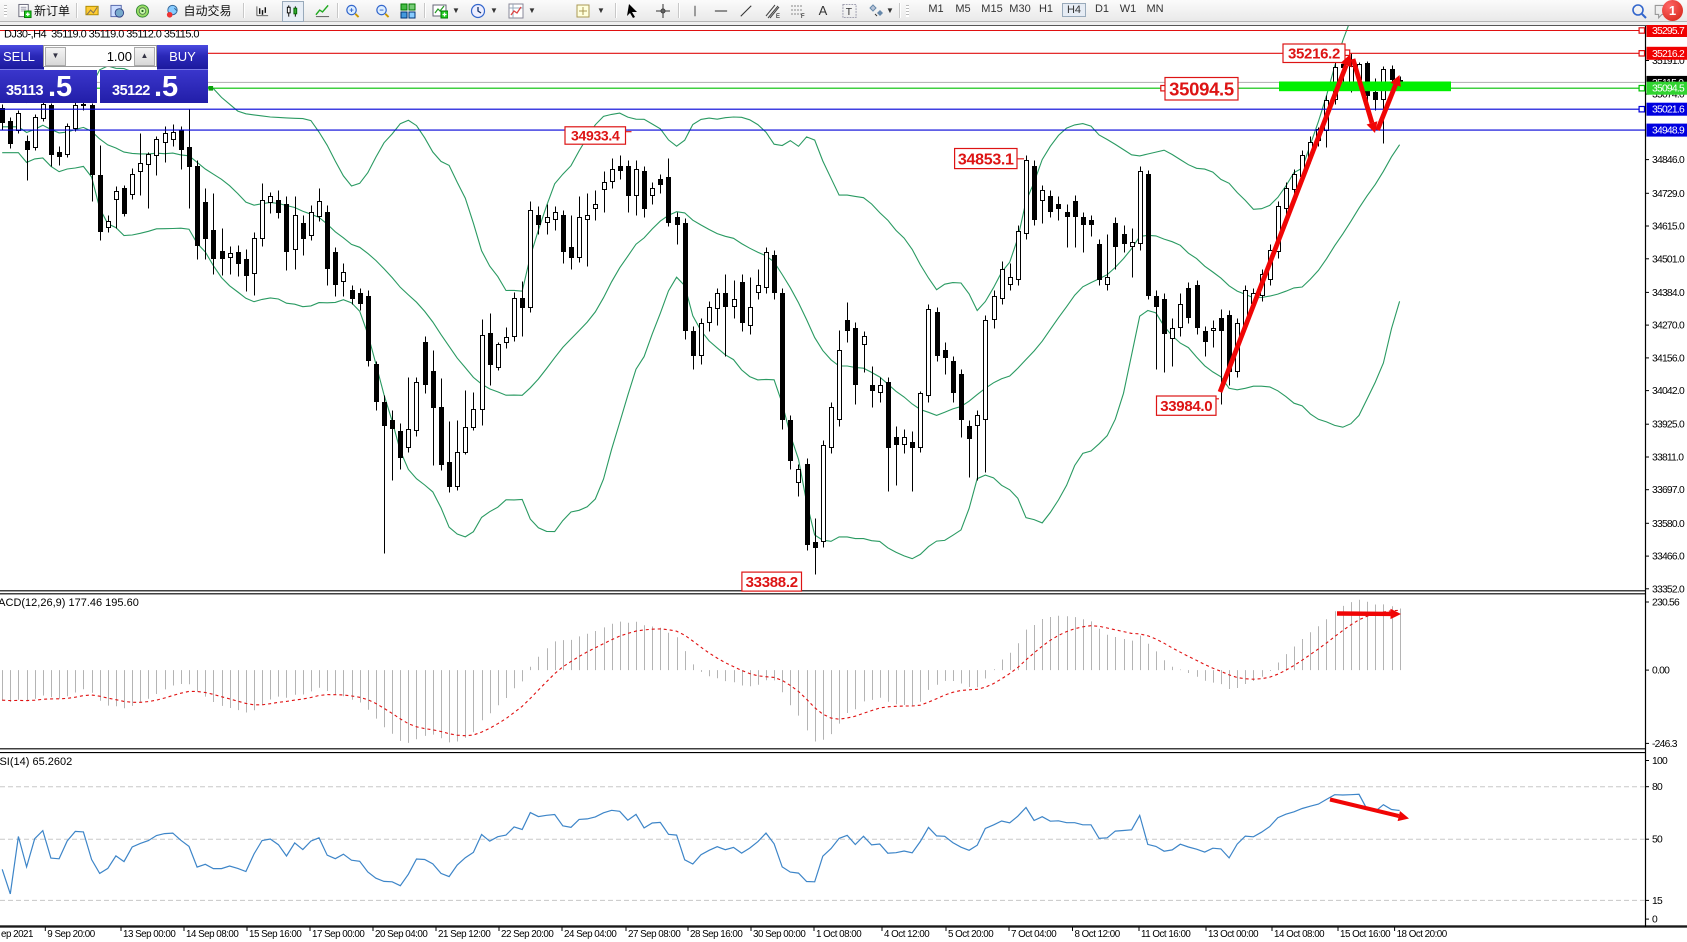 This screenshot has width=1687, height=942. Describe the element at coordinates (595, 136) in the screenshot. I see `svg-text: 34933.4` at that location.